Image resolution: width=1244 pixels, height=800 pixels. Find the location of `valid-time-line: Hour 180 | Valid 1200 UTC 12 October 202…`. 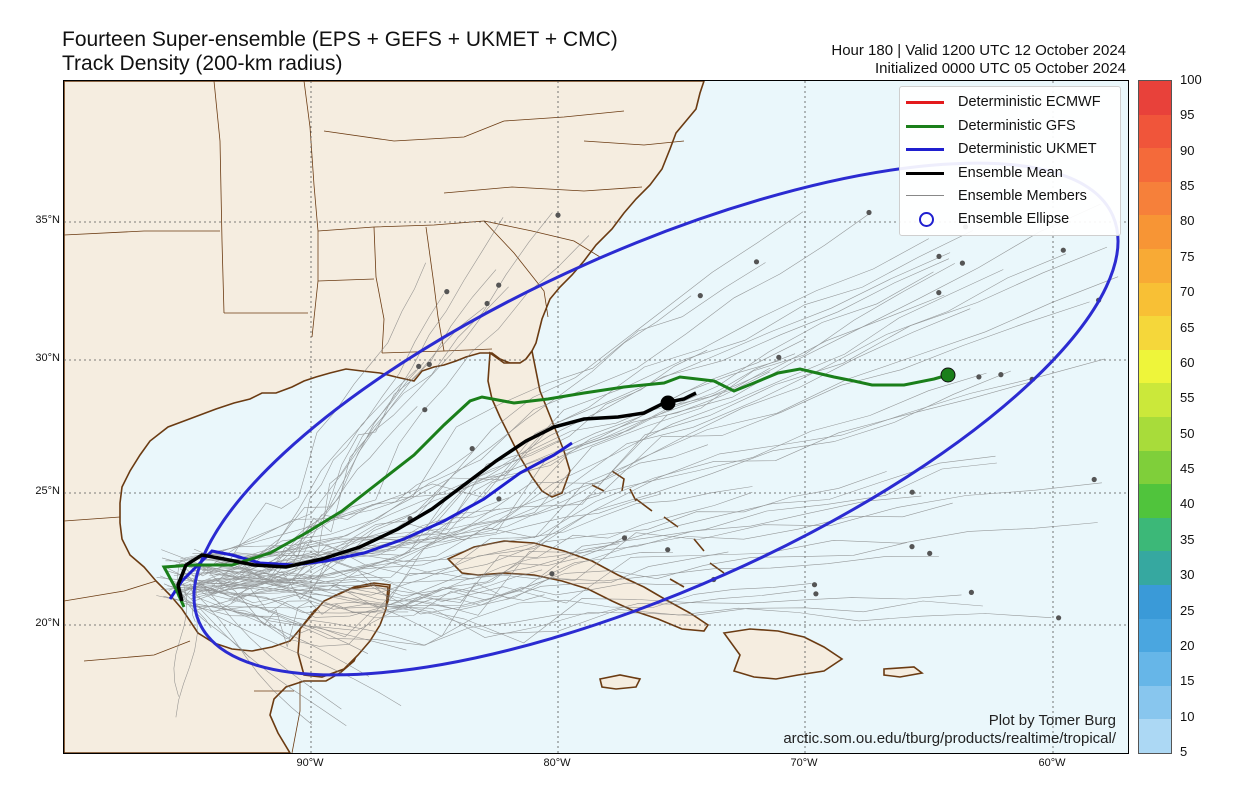

valid-time-line: Hour 180 | Valid 1200 UTC 12 October 202… is located at coordinates (978, 50).